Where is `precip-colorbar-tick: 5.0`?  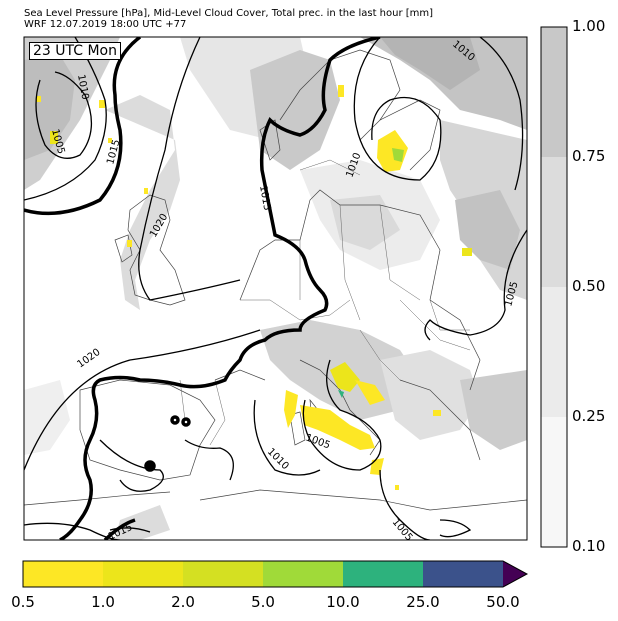
precip-colorbar-tick: 5.0 is located at coordinates (263, 602).